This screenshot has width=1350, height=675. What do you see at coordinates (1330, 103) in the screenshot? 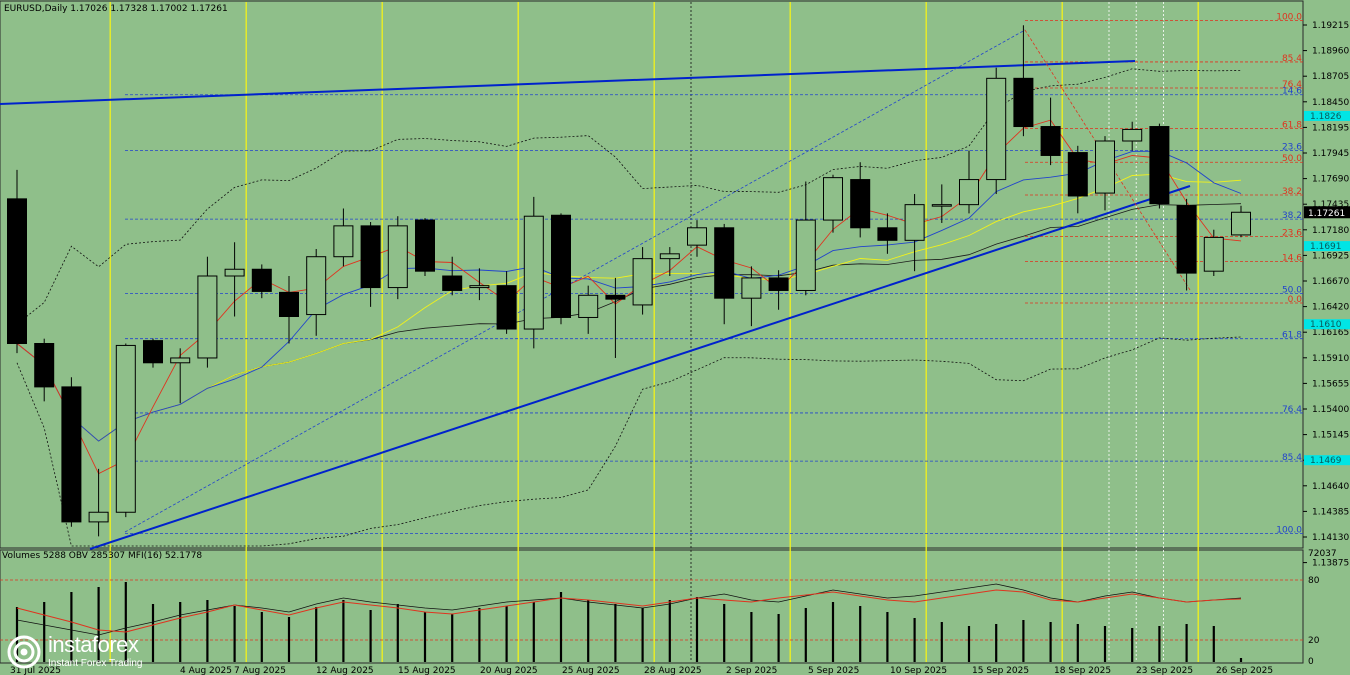
I see `price-tick-label: 1.18450` at bounding box center [1330, 103].